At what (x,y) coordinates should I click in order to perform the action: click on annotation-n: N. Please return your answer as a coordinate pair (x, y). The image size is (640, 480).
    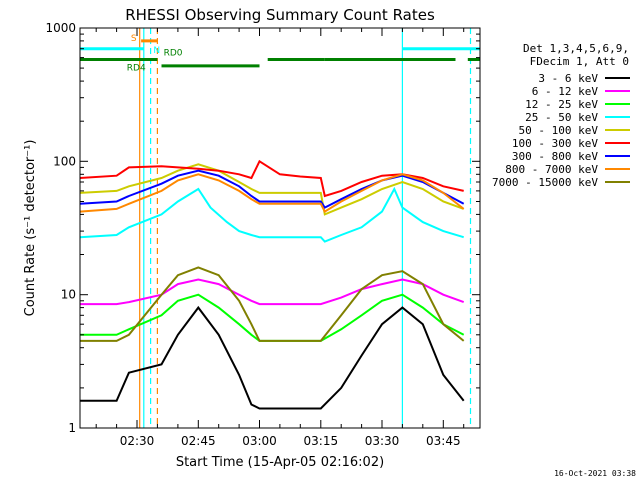
    Looking at the image, I should click on (156, 51).